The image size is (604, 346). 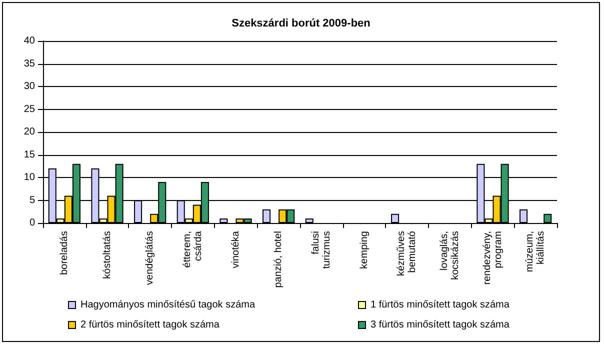 I want to click on y-tick-label: 35, so click(x=30, y=64).